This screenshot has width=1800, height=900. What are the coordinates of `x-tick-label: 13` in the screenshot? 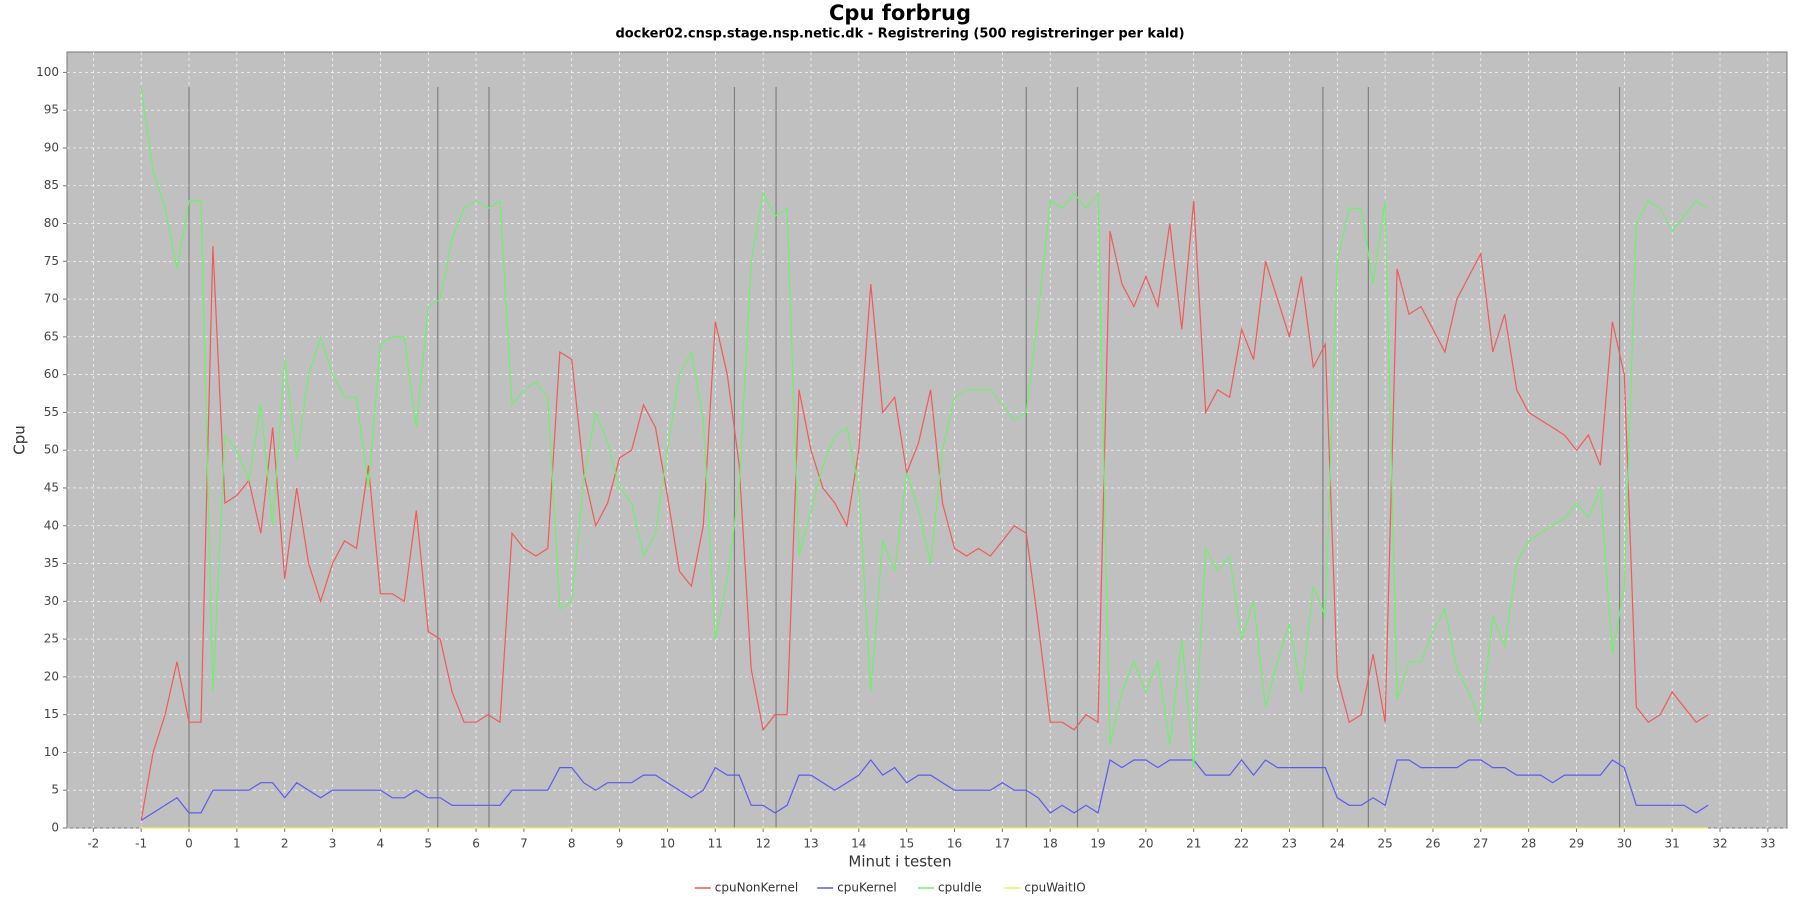 It's located at (810, 844).